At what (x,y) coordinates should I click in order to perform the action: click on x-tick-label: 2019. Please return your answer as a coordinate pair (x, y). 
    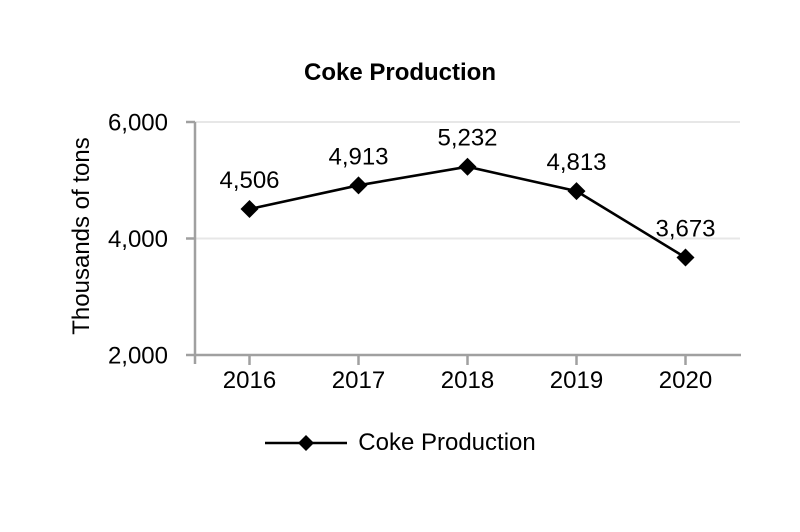
    Looking at the image, I should click on (576, 380).